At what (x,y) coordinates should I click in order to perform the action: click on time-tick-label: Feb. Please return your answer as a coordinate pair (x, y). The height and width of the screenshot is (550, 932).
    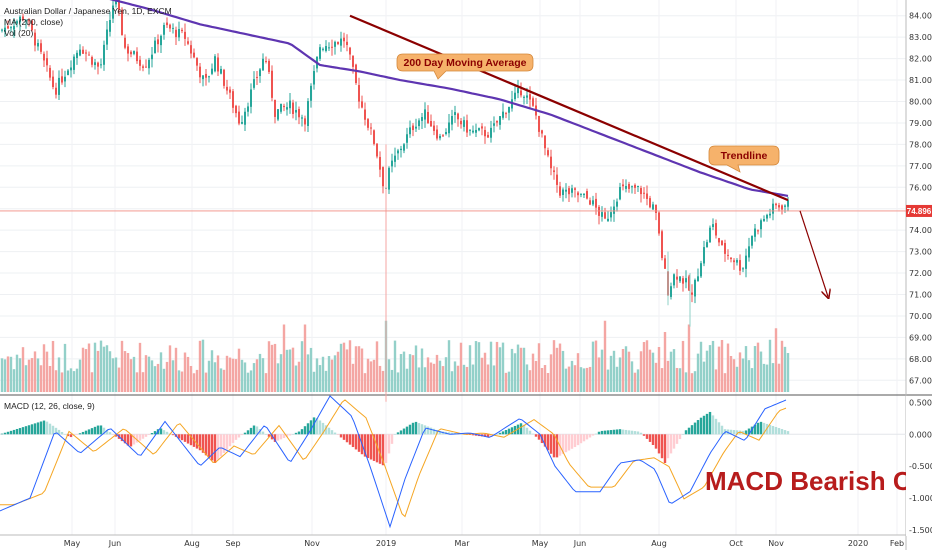
    Looking at the image, I should click on (897, 543).